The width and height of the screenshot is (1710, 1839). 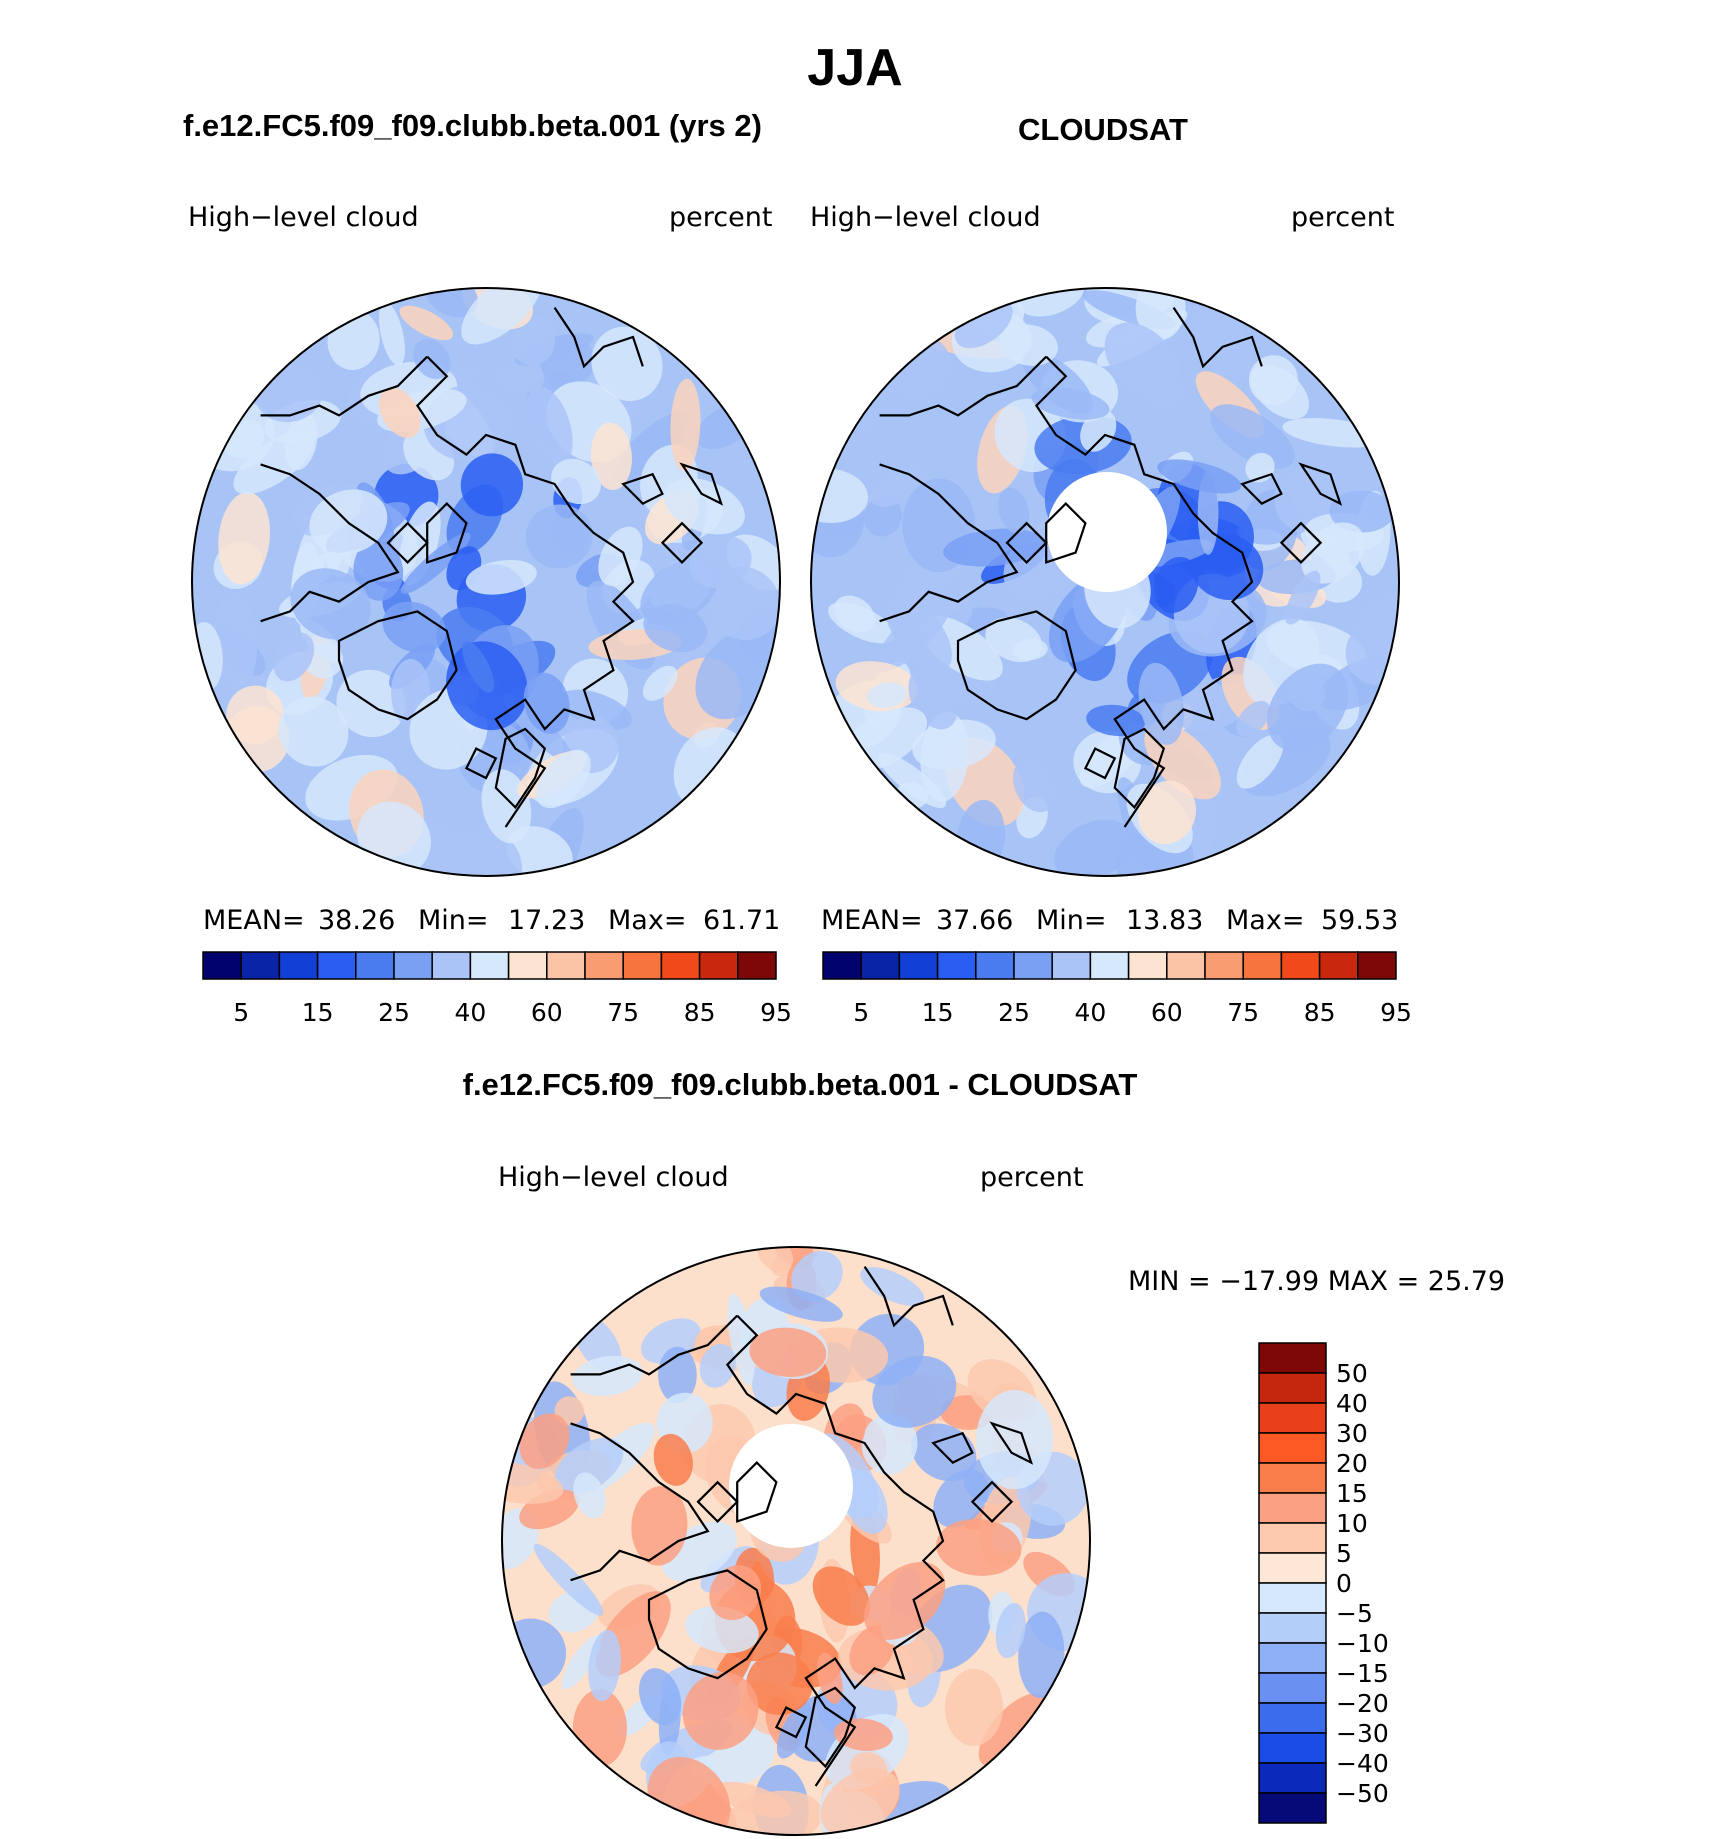 What do you see at coordinates (855, 68) in the screenshot?
I see `main-title: JJA` at bounding box center [855, 68].